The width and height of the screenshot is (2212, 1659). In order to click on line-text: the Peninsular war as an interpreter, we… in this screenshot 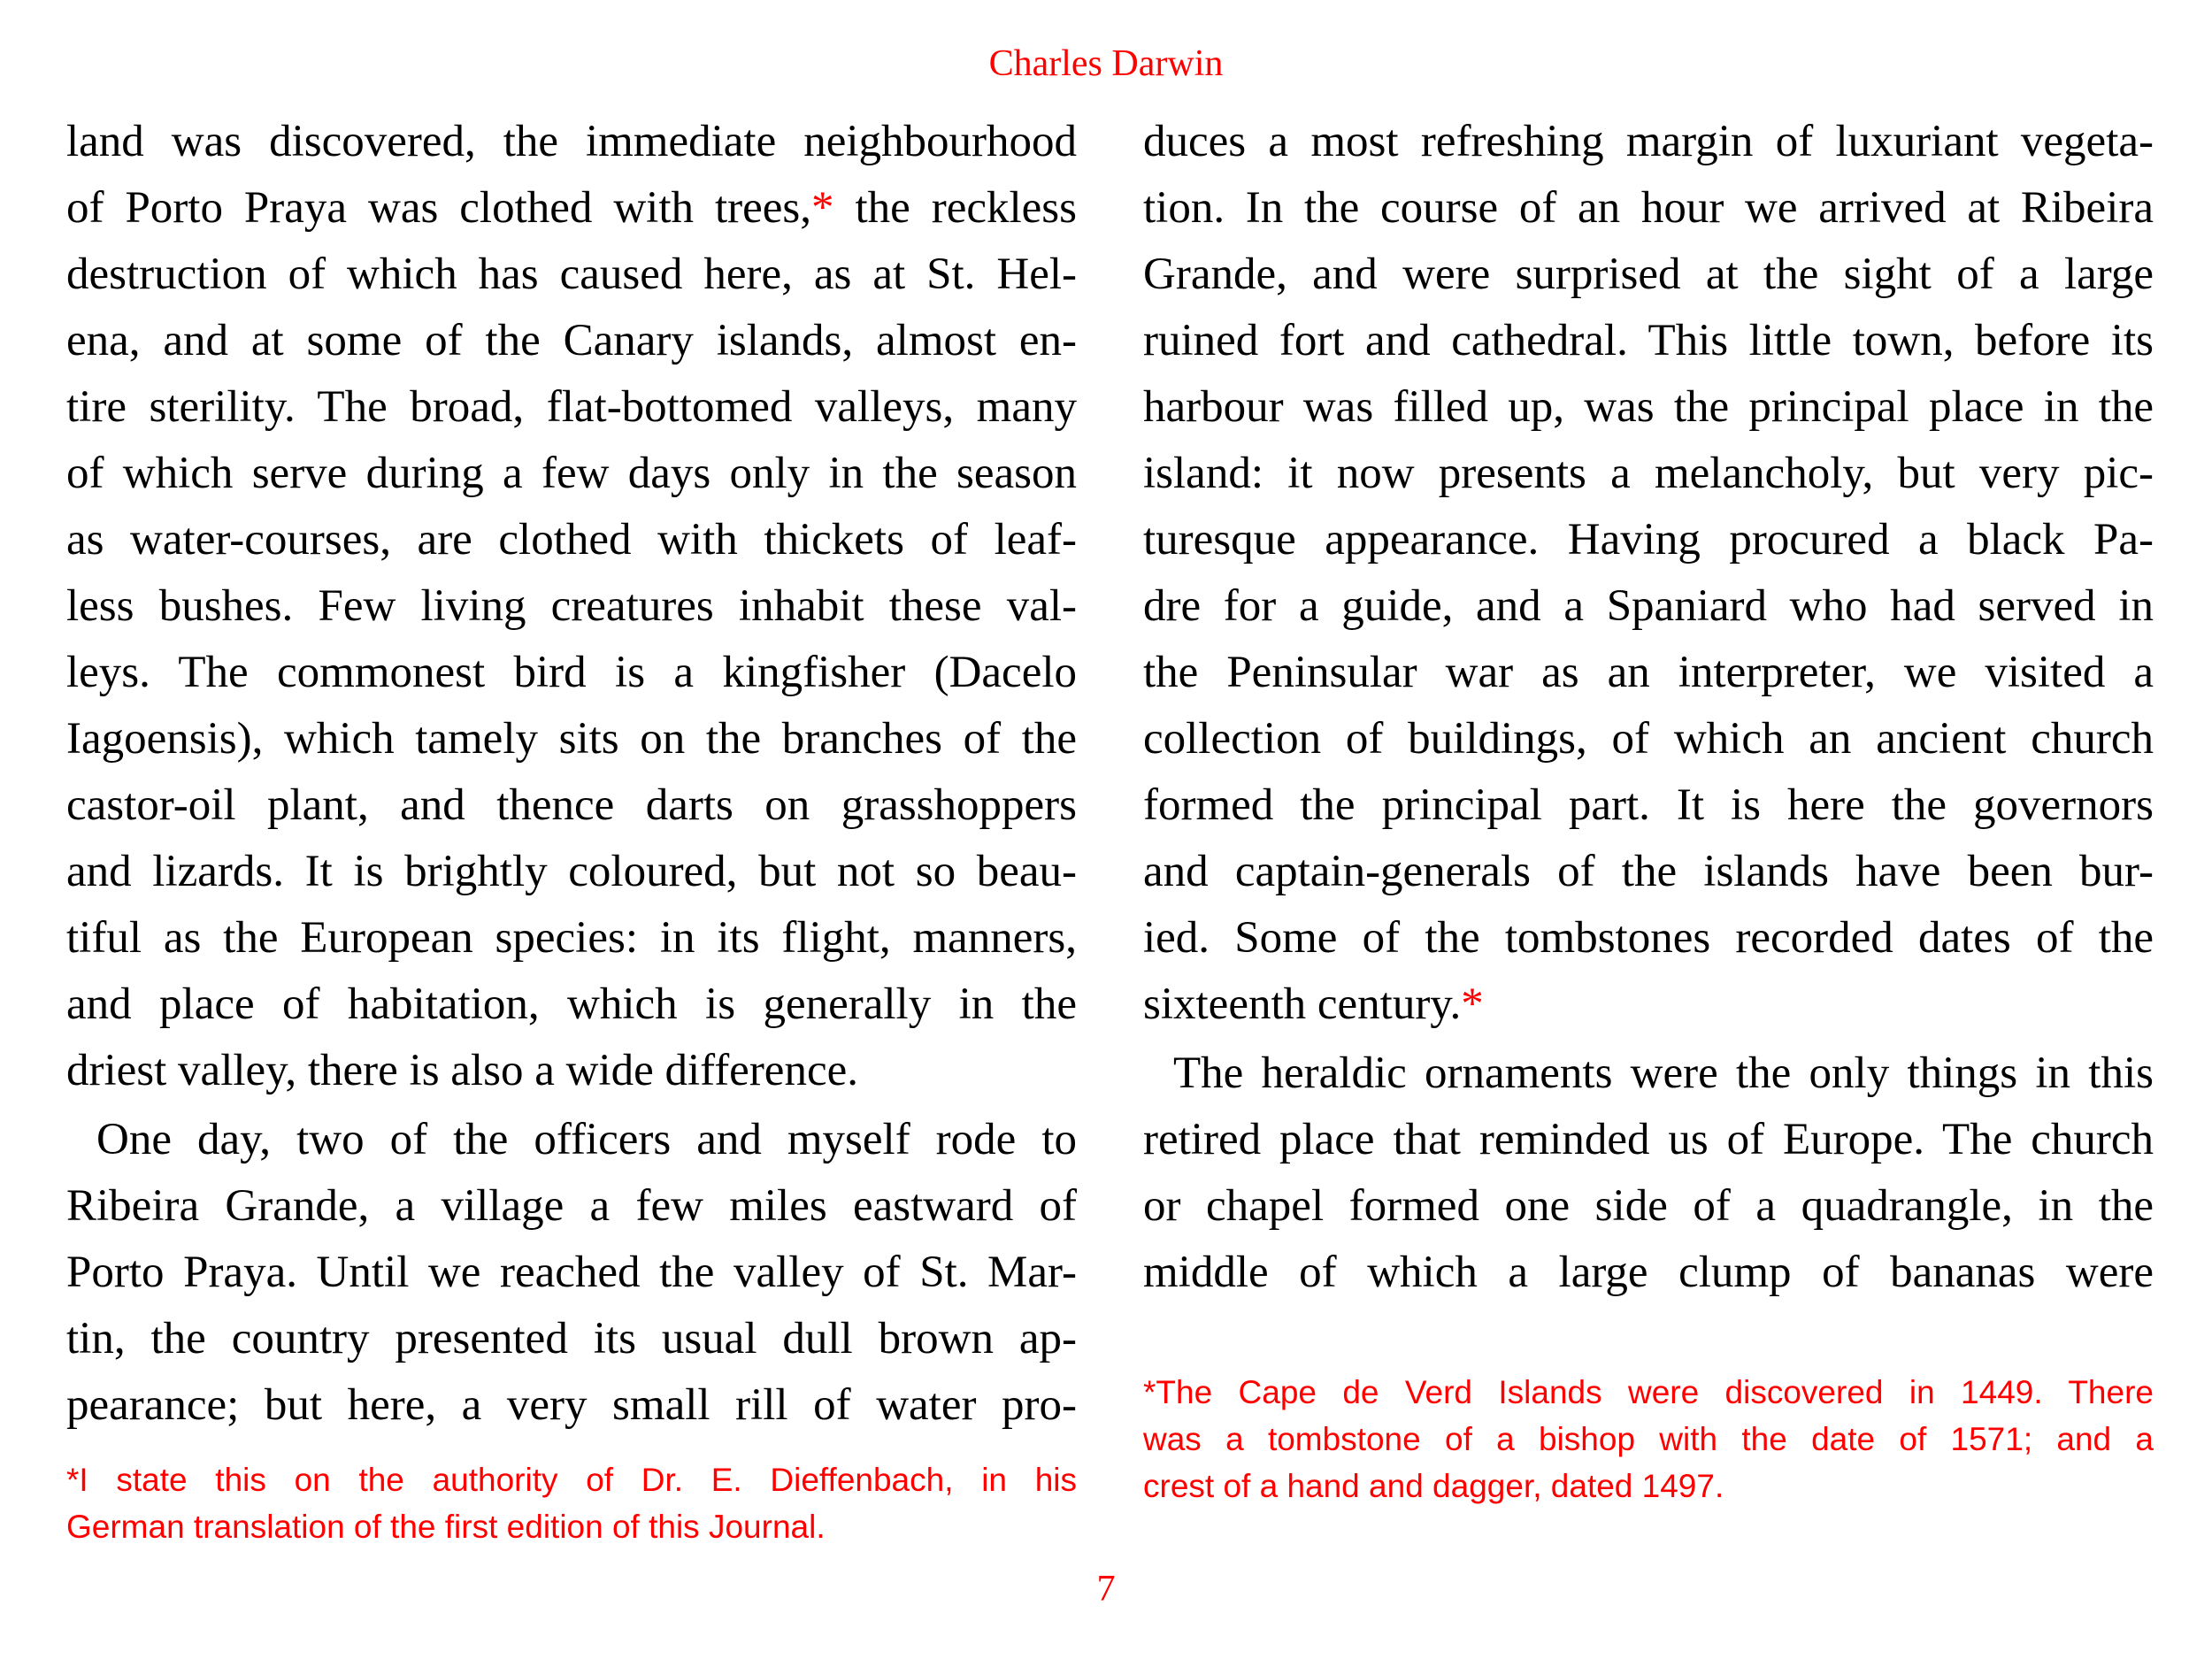, I will do `click(1649, 672)`.